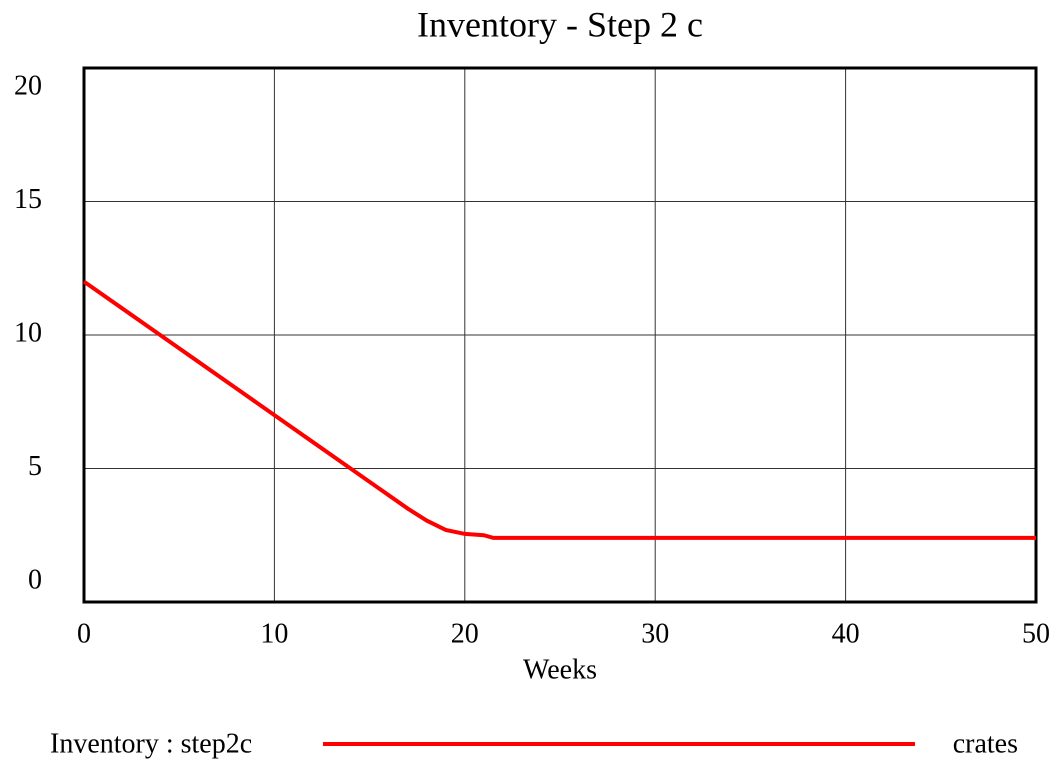 This screenshot has width=1064, height=767. I want to click on y-tick-label: 20, so click(28, 85).